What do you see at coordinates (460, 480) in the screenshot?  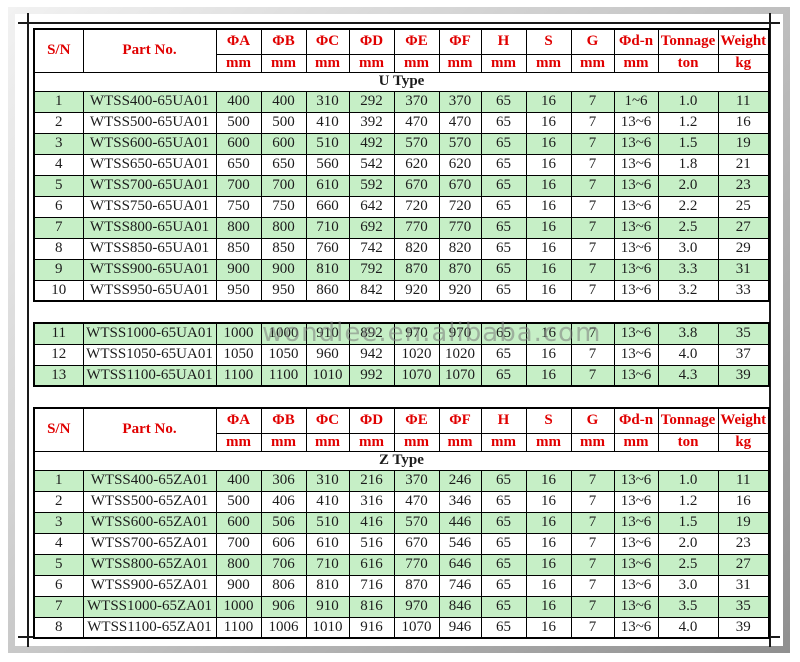 I see `dim-cell: 246` at bounding box center [460, 480].